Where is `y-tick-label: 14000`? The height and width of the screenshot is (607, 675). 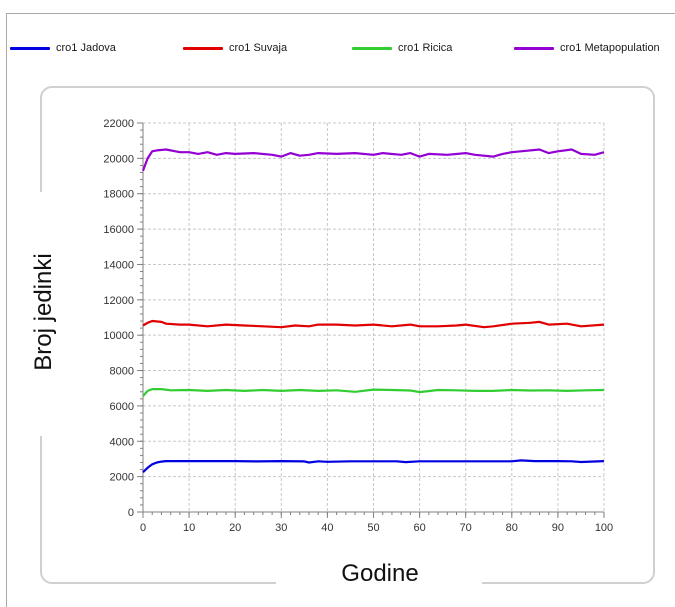
y-tick-label: 14000 is located at coordinates (118, 265).